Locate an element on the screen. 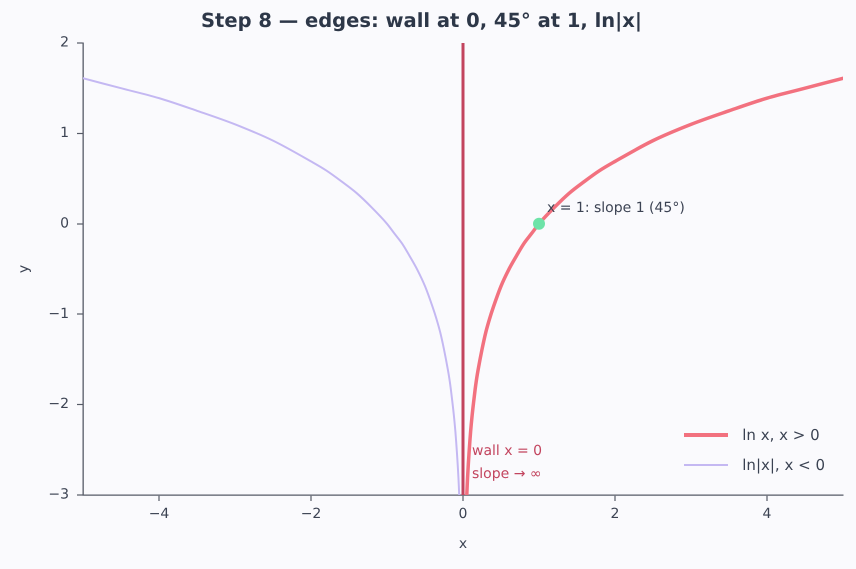 This screenshot has height=569, width=856. ref-line-label: wall x = 0 slope → ∞ is located at coordinates (507, 462).